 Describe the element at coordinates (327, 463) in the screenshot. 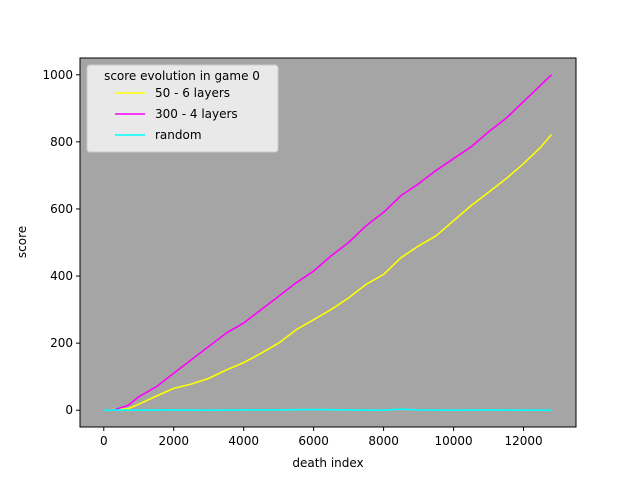

I see `x-axis-label: death index` at that location.